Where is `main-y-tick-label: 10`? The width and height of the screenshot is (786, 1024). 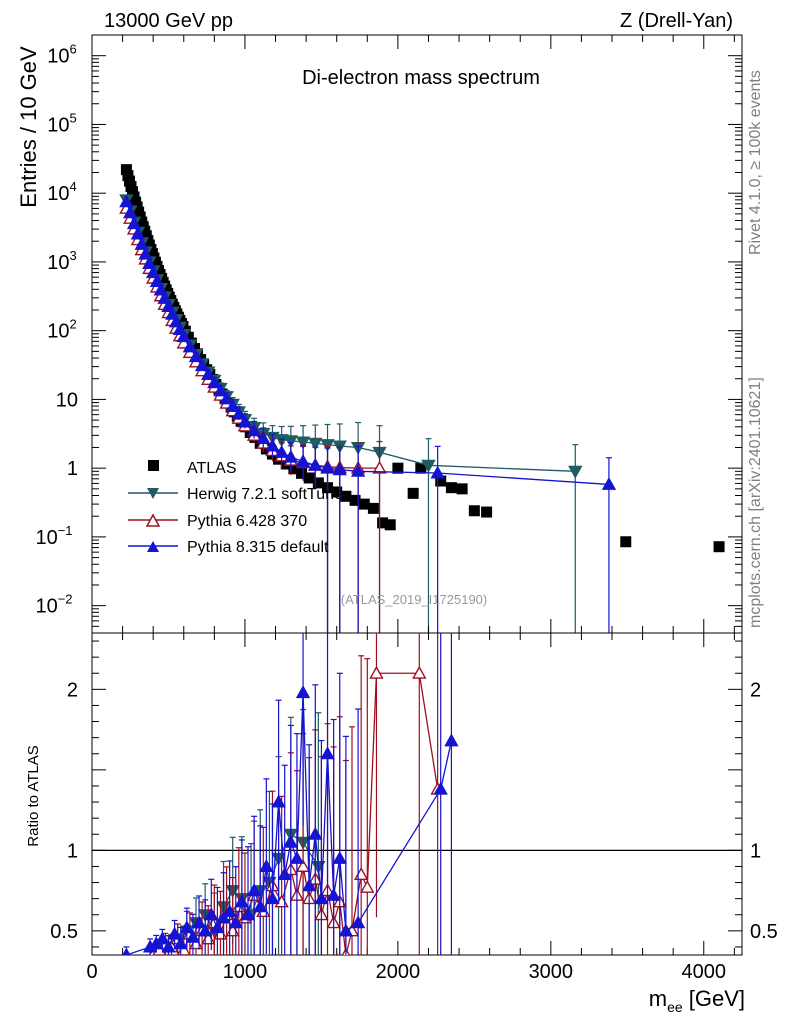
main-y-tick-label: 10 is located at coordinates (67, 400).